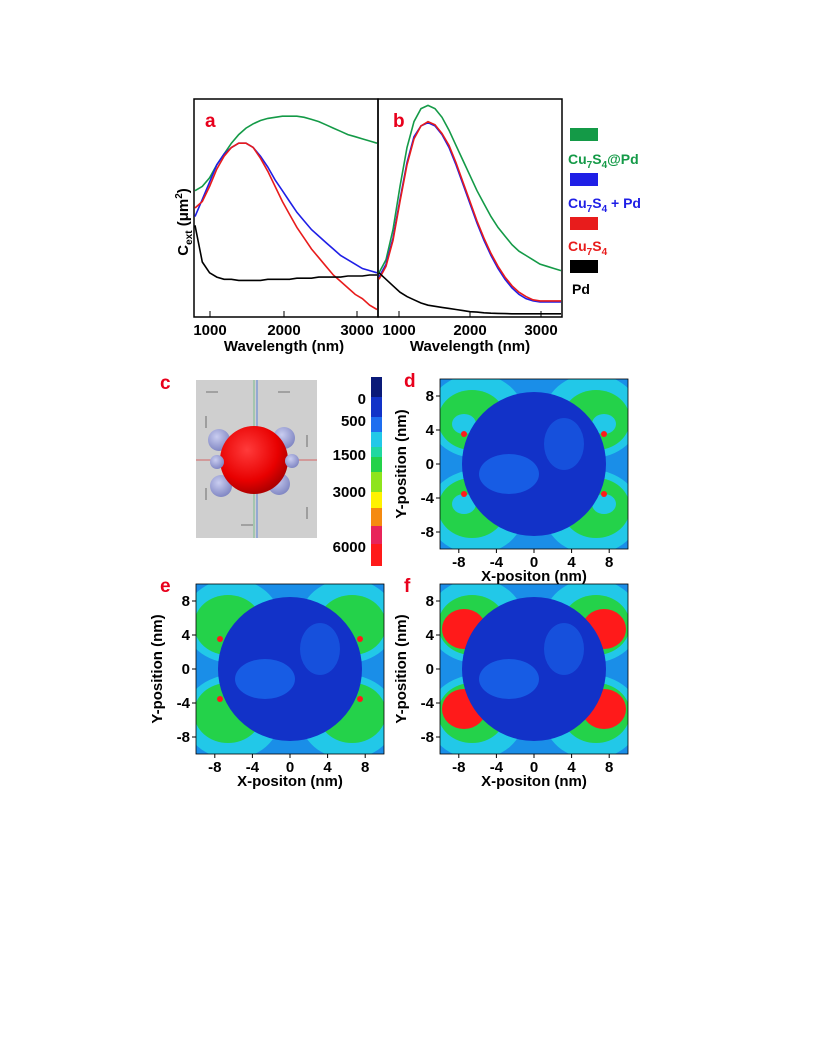 This screenshot has height=1056, width=816. I want to click on legend-swatch-cu7s4-pd, so click(584, 134).